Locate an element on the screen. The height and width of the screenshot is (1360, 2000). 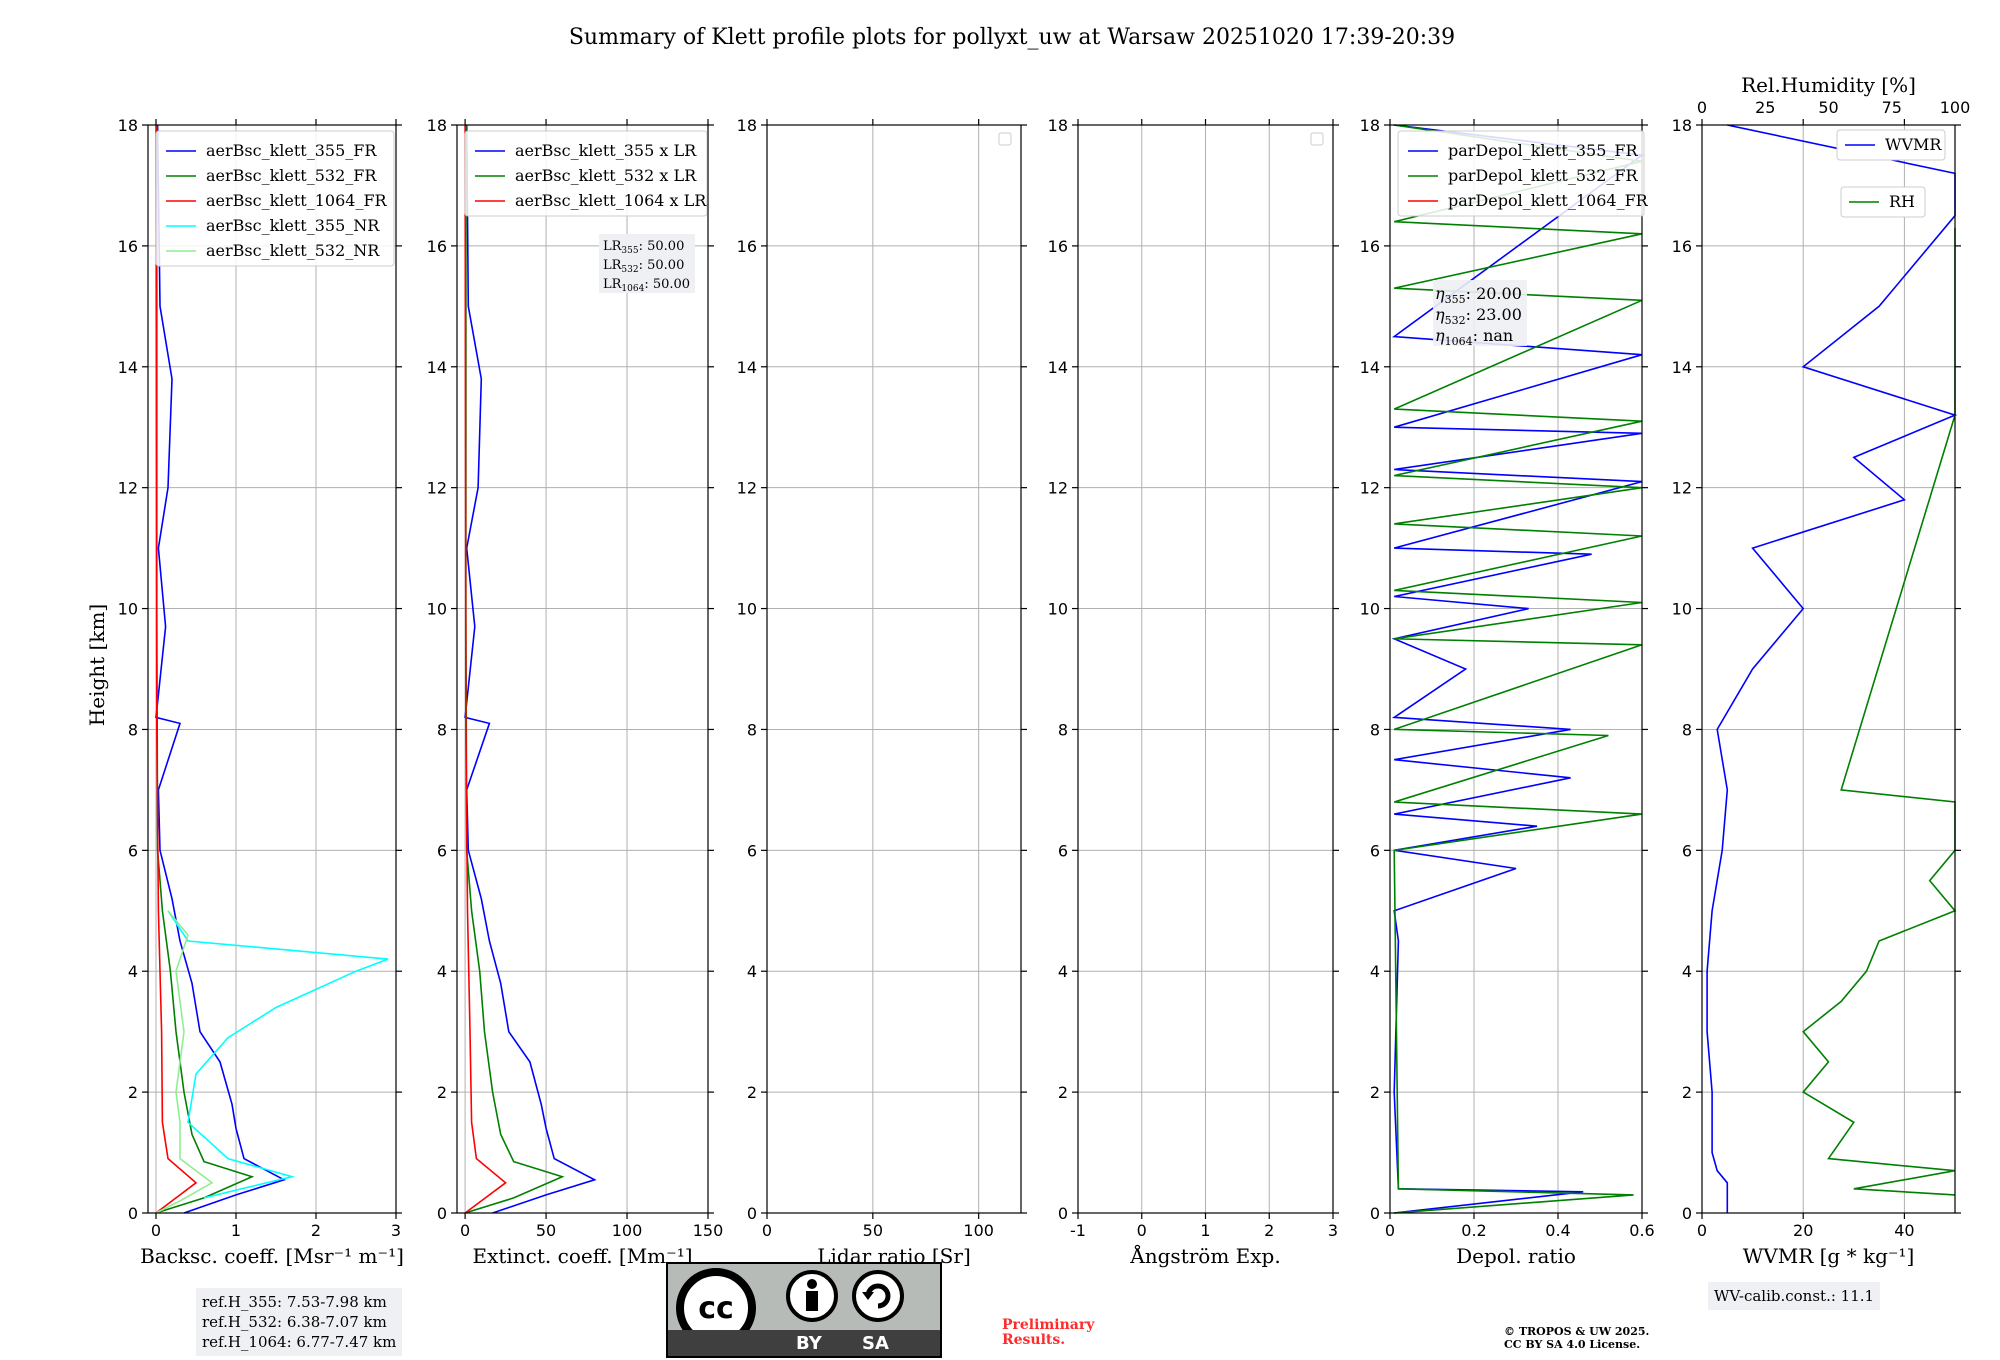
cc-by-sa-license-logo: cc BY SA is located at coordinates (804, 1310).